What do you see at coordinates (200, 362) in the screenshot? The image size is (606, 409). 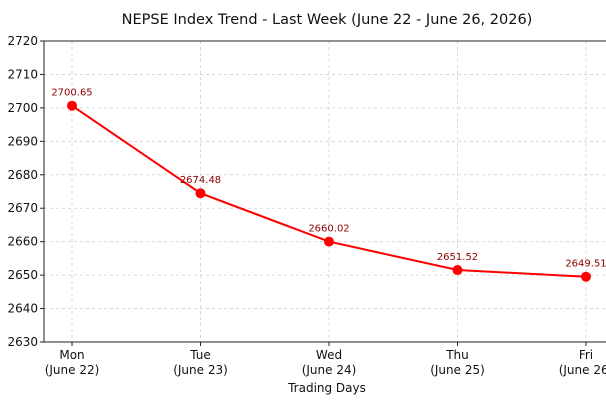 I see `x-tick-label: Tue (June 23)` at bounding box center [200, 362].